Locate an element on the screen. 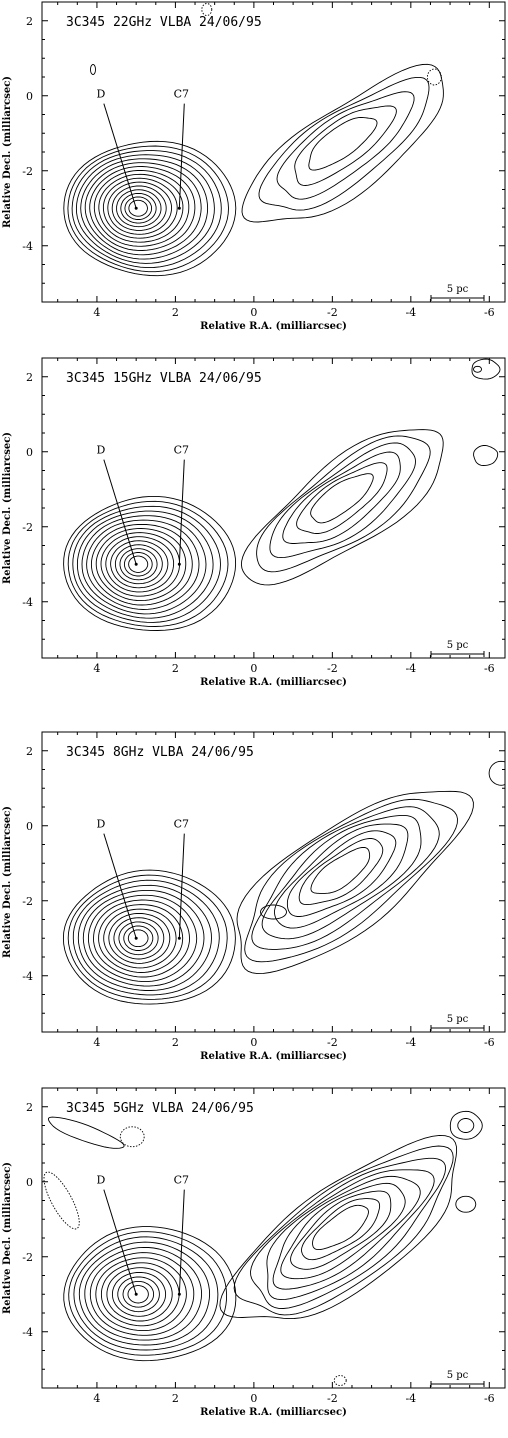 This screenshot has height=1438, width=508. contour-map is located at coordinates (283, 882).